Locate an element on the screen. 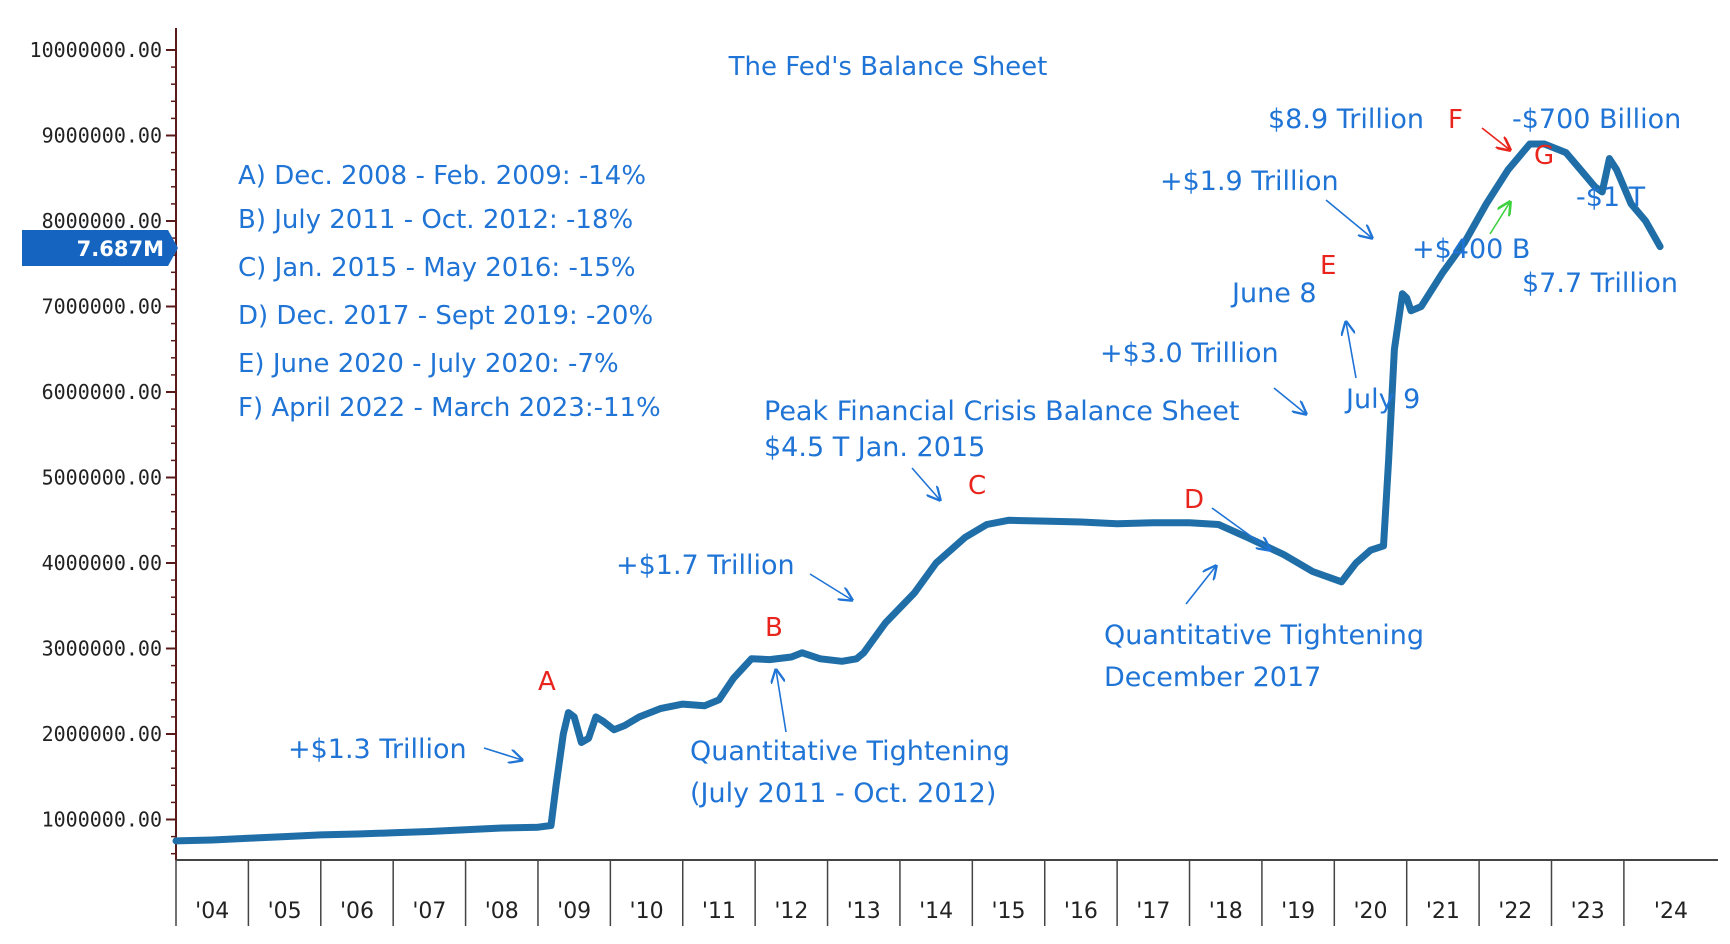 This screenshot has height=944, width=1730. annotation-qt1-line1: Quantitative Tightening is located at coordinates (850, 751).